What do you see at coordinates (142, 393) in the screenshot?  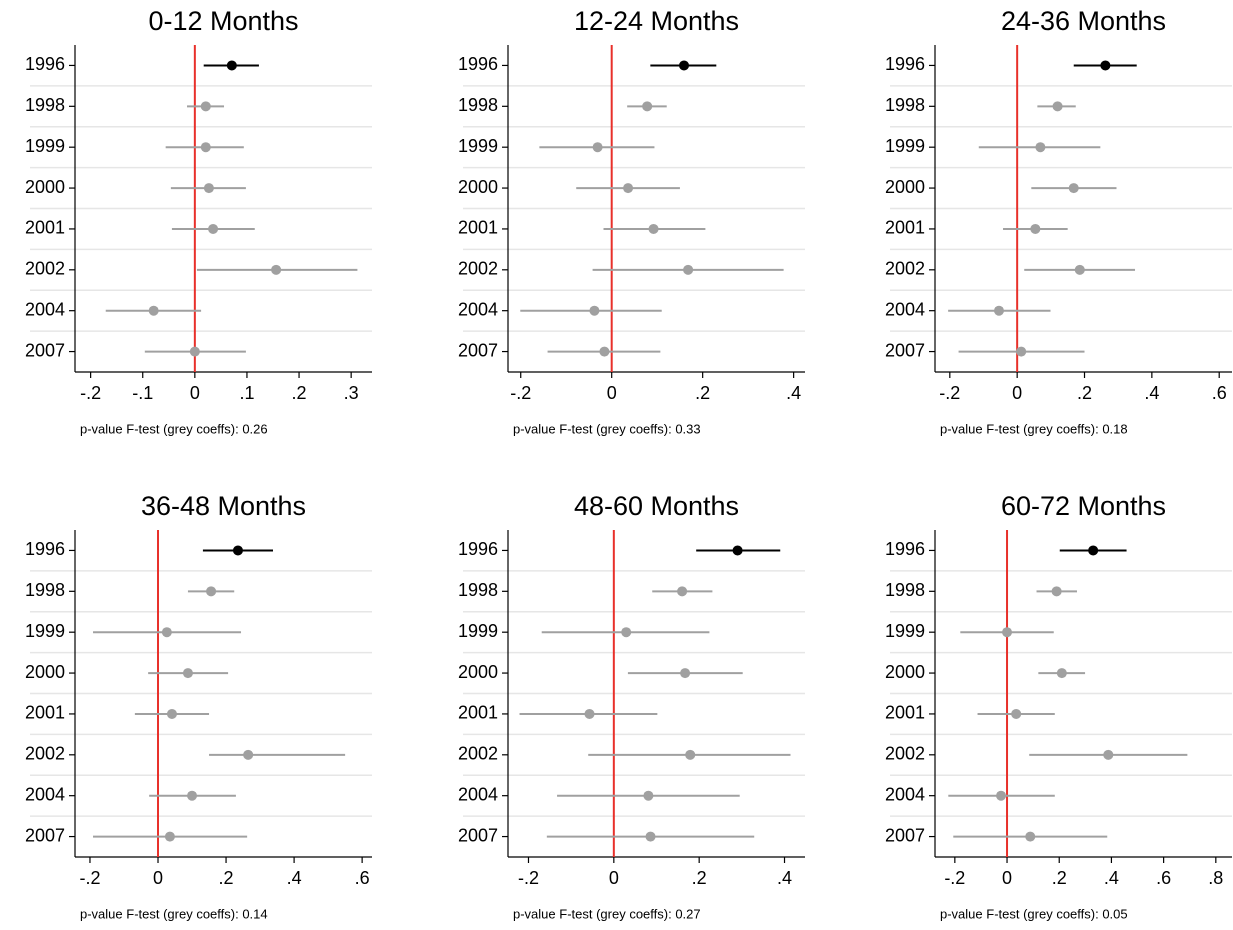 I see `x-tick-label: -.1` at bounding box center [142, 393].